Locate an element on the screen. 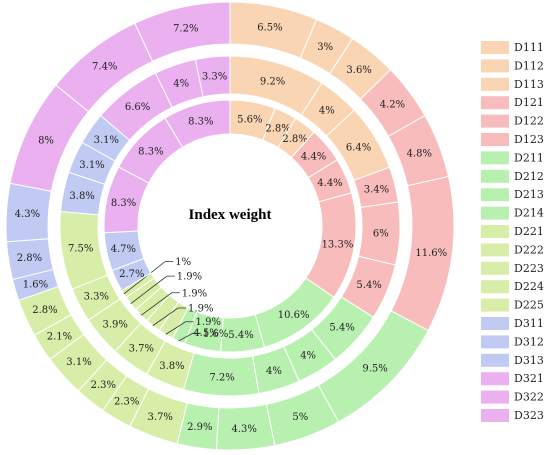 The image size is (550, 455). legend-label-16: D311 is located at coordinates (529, 323).